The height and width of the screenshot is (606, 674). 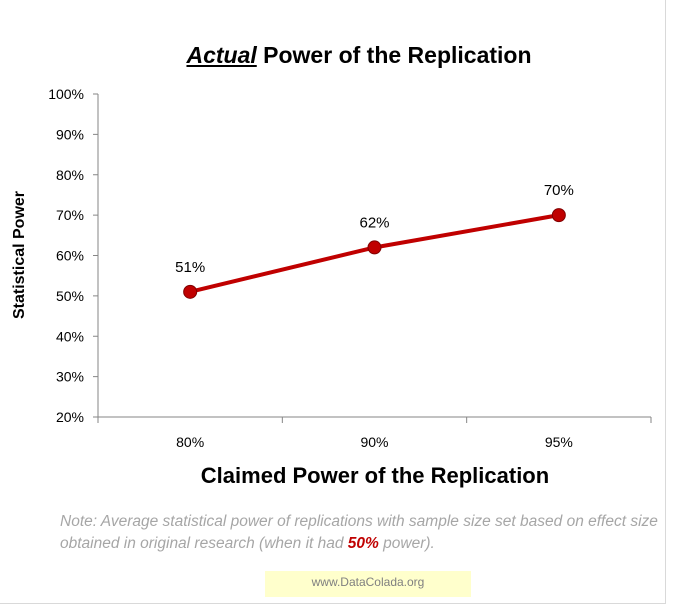 I want to click on y-tick-label: 20%, so click(x=70, y=417).